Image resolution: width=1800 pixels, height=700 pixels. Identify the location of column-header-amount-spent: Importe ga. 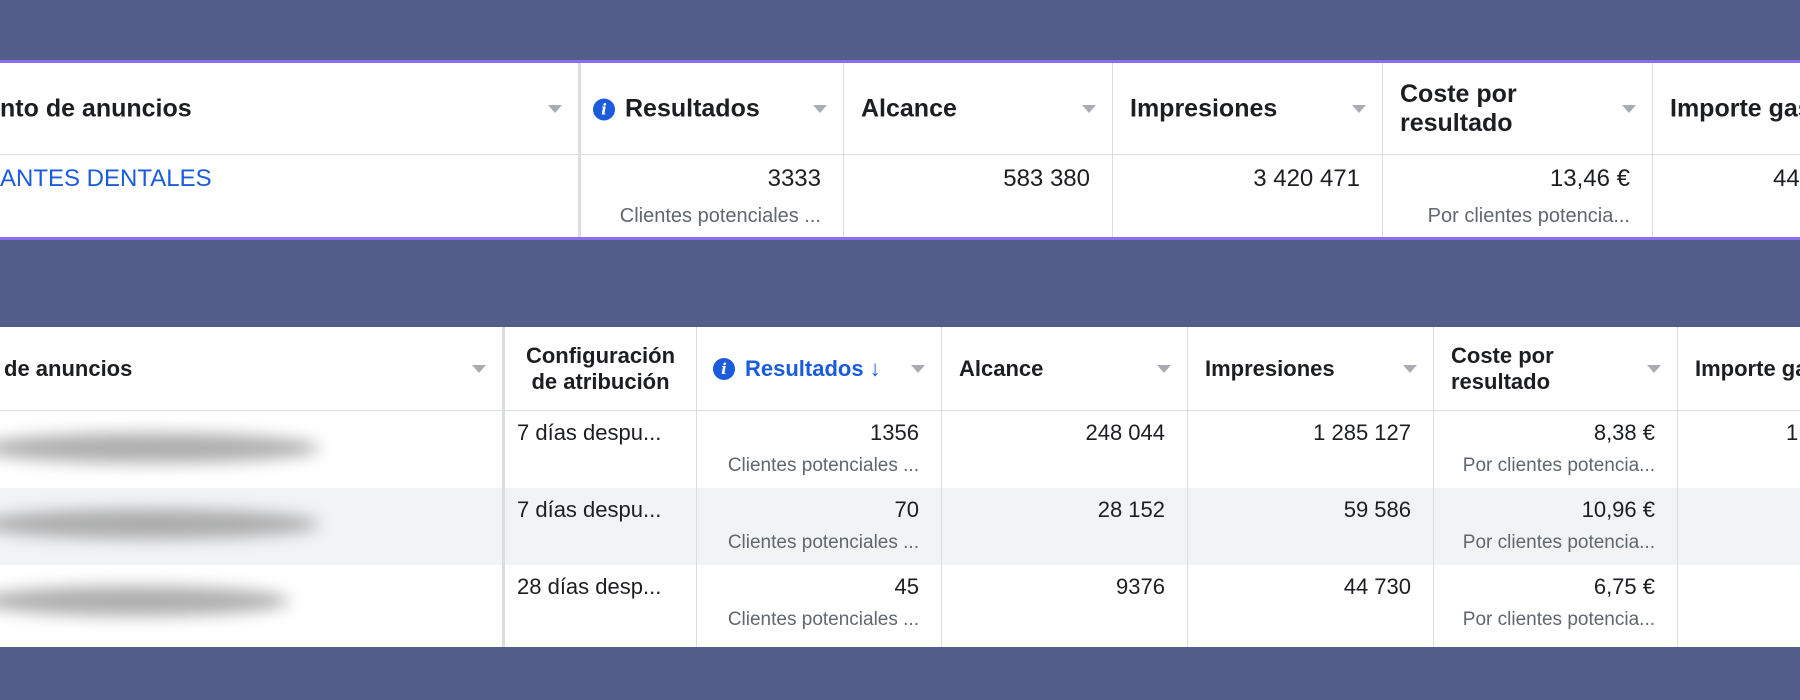
(1739, 369).